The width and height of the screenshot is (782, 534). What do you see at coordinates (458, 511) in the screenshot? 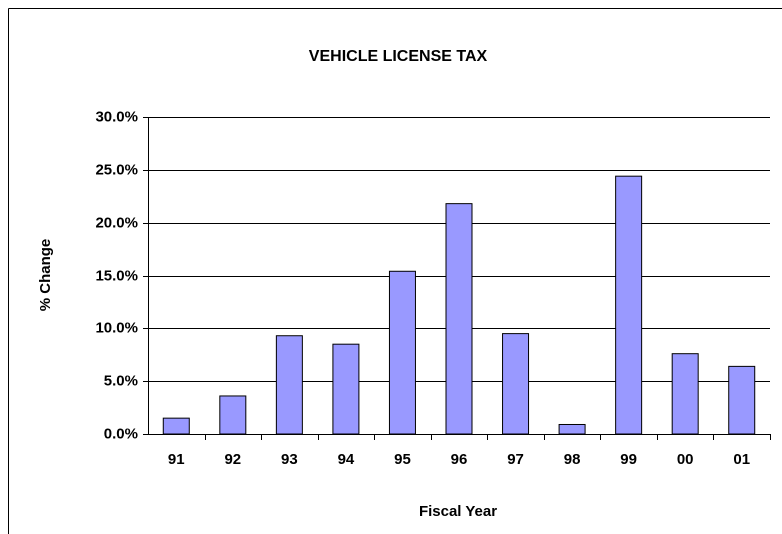
I see `x-axis-label: Fiscal Year` at bounding box center [458, 511].